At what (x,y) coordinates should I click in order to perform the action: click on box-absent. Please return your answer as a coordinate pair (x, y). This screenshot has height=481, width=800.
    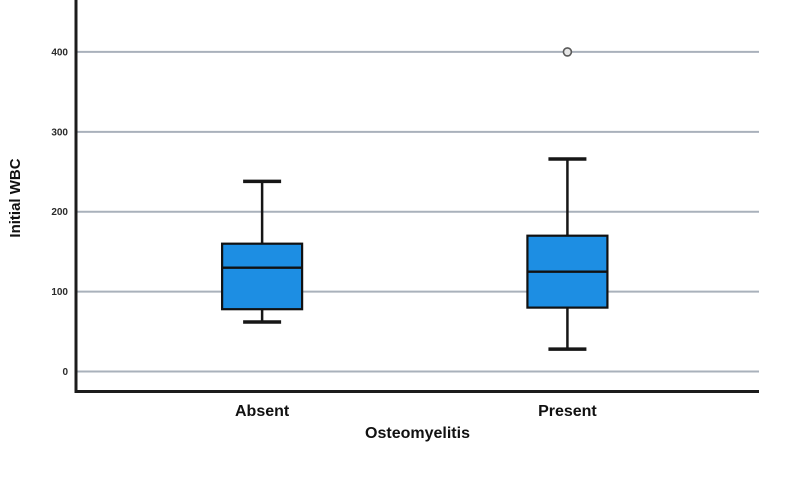
    Looking at the image, I should click on (262, 251).